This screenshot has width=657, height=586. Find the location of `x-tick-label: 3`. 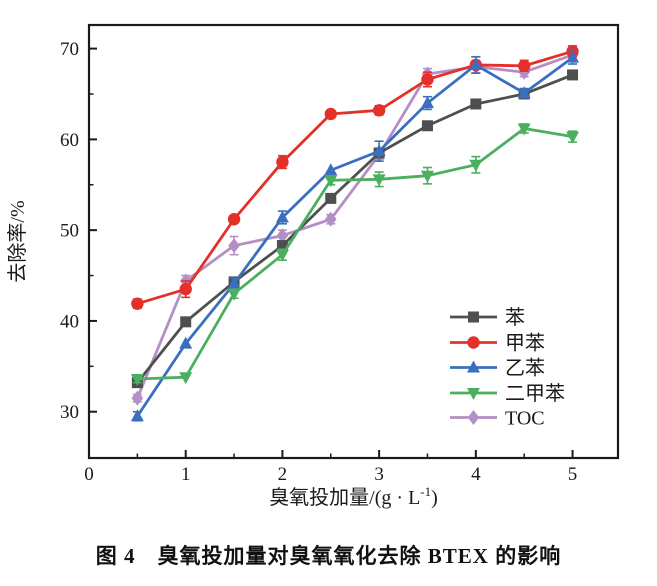

x-tick-label: 3 is located at coordinates (379, 474).